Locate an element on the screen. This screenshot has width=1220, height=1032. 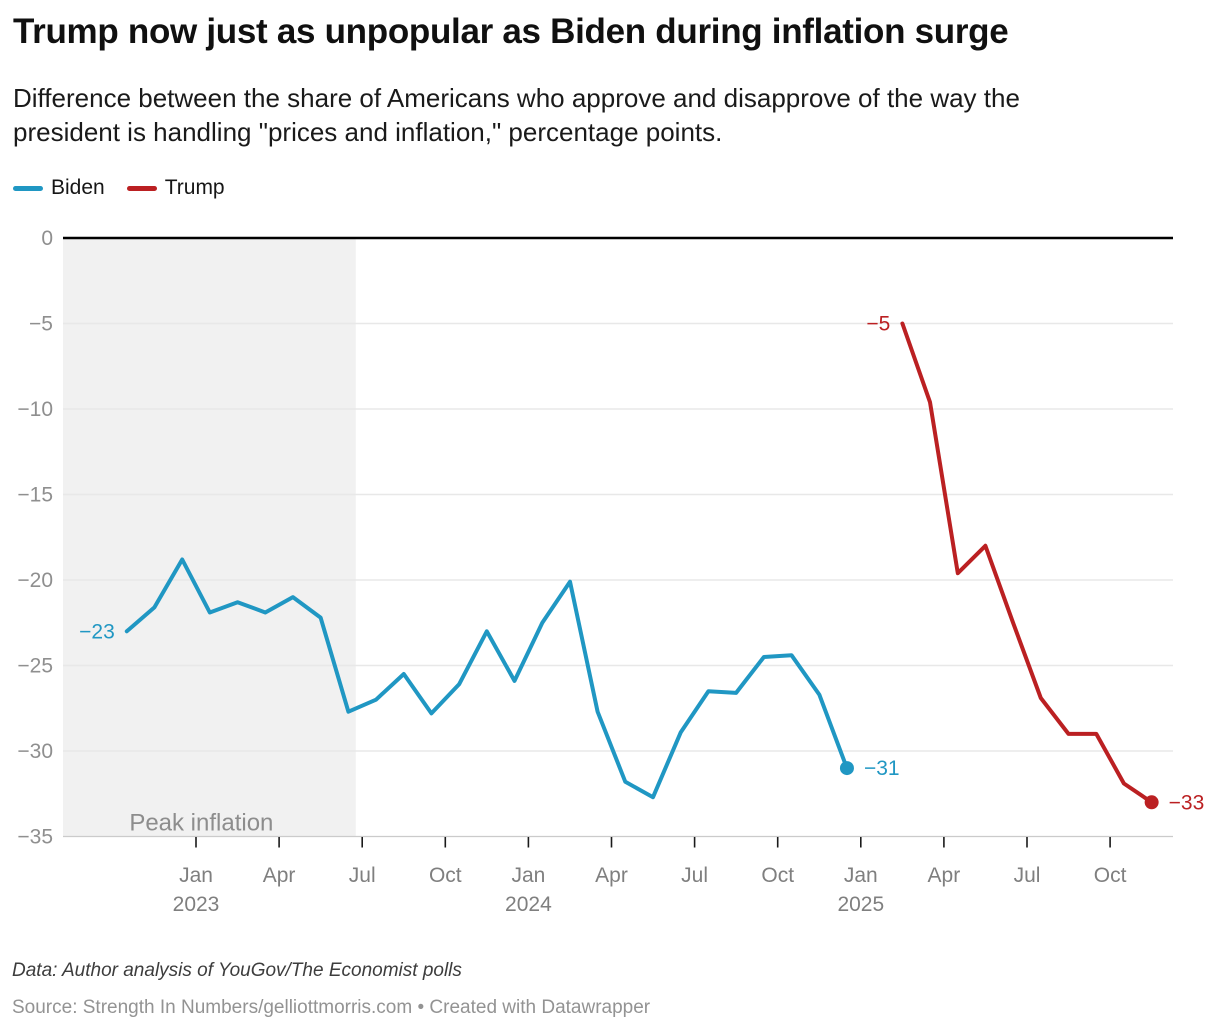
y-tick-label: −35 is located at coordinates (35, 837).